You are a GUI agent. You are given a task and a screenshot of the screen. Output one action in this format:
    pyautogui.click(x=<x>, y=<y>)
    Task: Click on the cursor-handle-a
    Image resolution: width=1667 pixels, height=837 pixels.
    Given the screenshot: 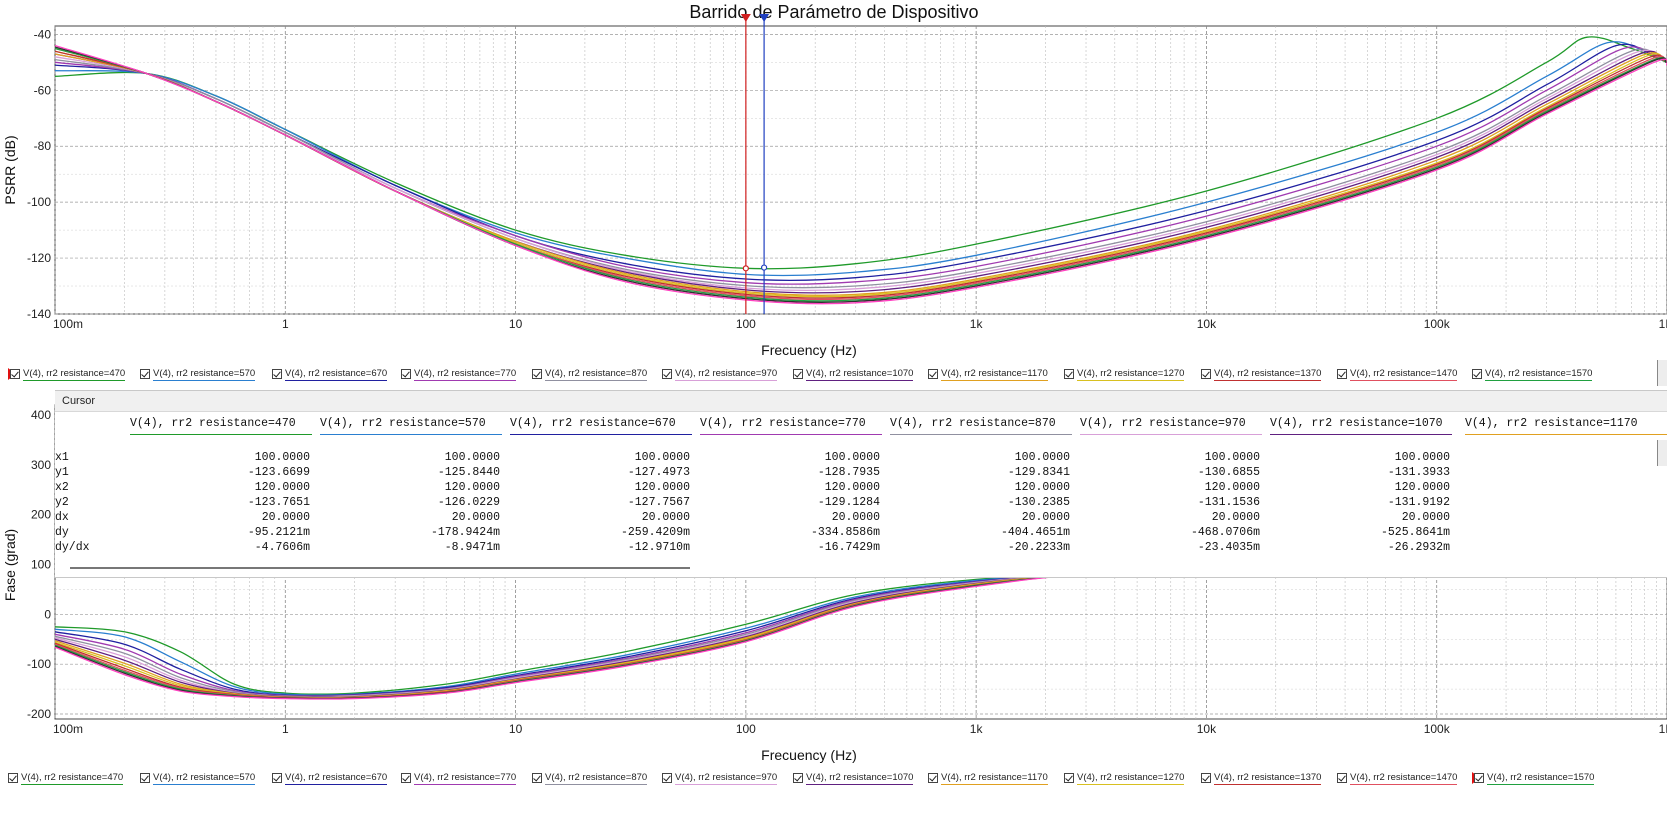 What is the action you would take?
    pyautogui.click(x=745, y=18)
    